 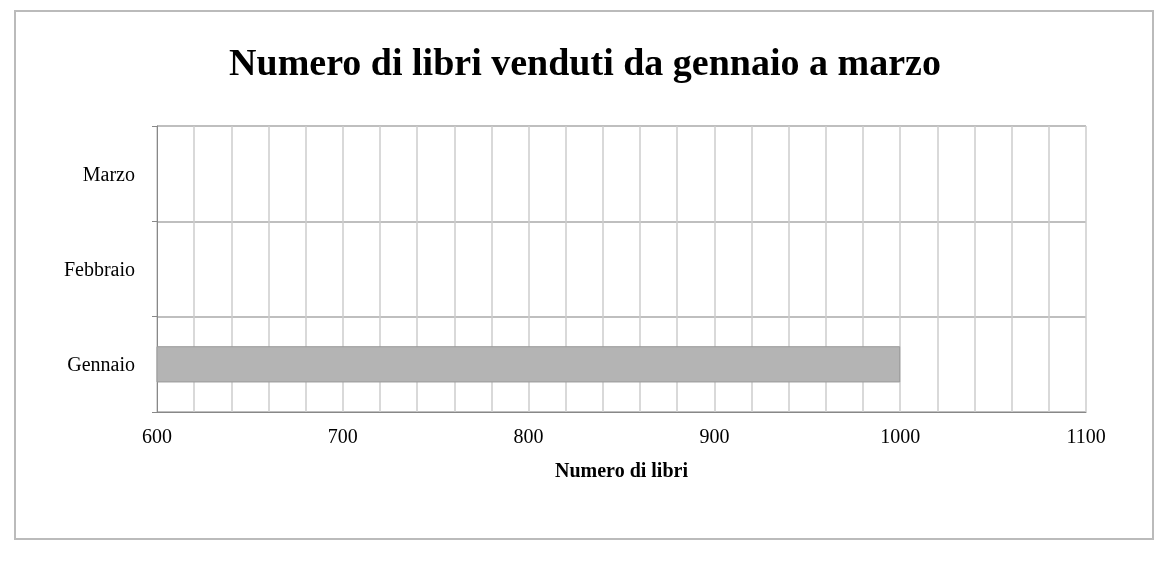 What do you see at coordinates (157, 436) in the screenshot?
I see `x-tick-label: 600` at bounding box center [157, 436].